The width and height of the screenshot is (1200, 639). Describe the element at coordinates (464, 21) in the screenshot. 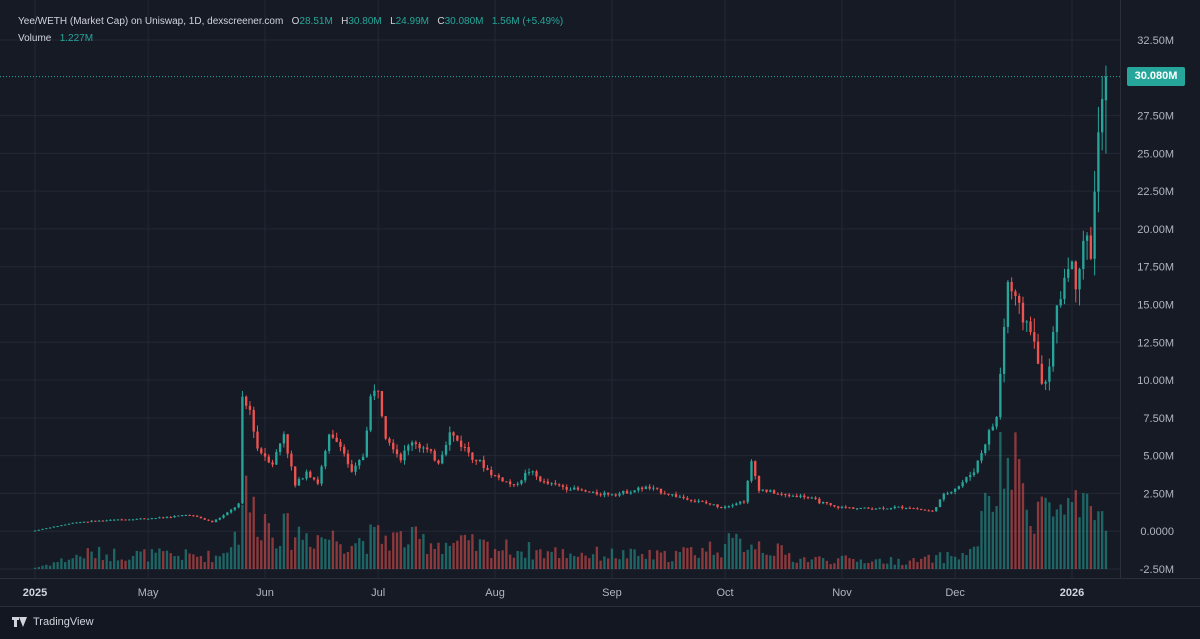

I see `close-value: 30.080M` at that location.